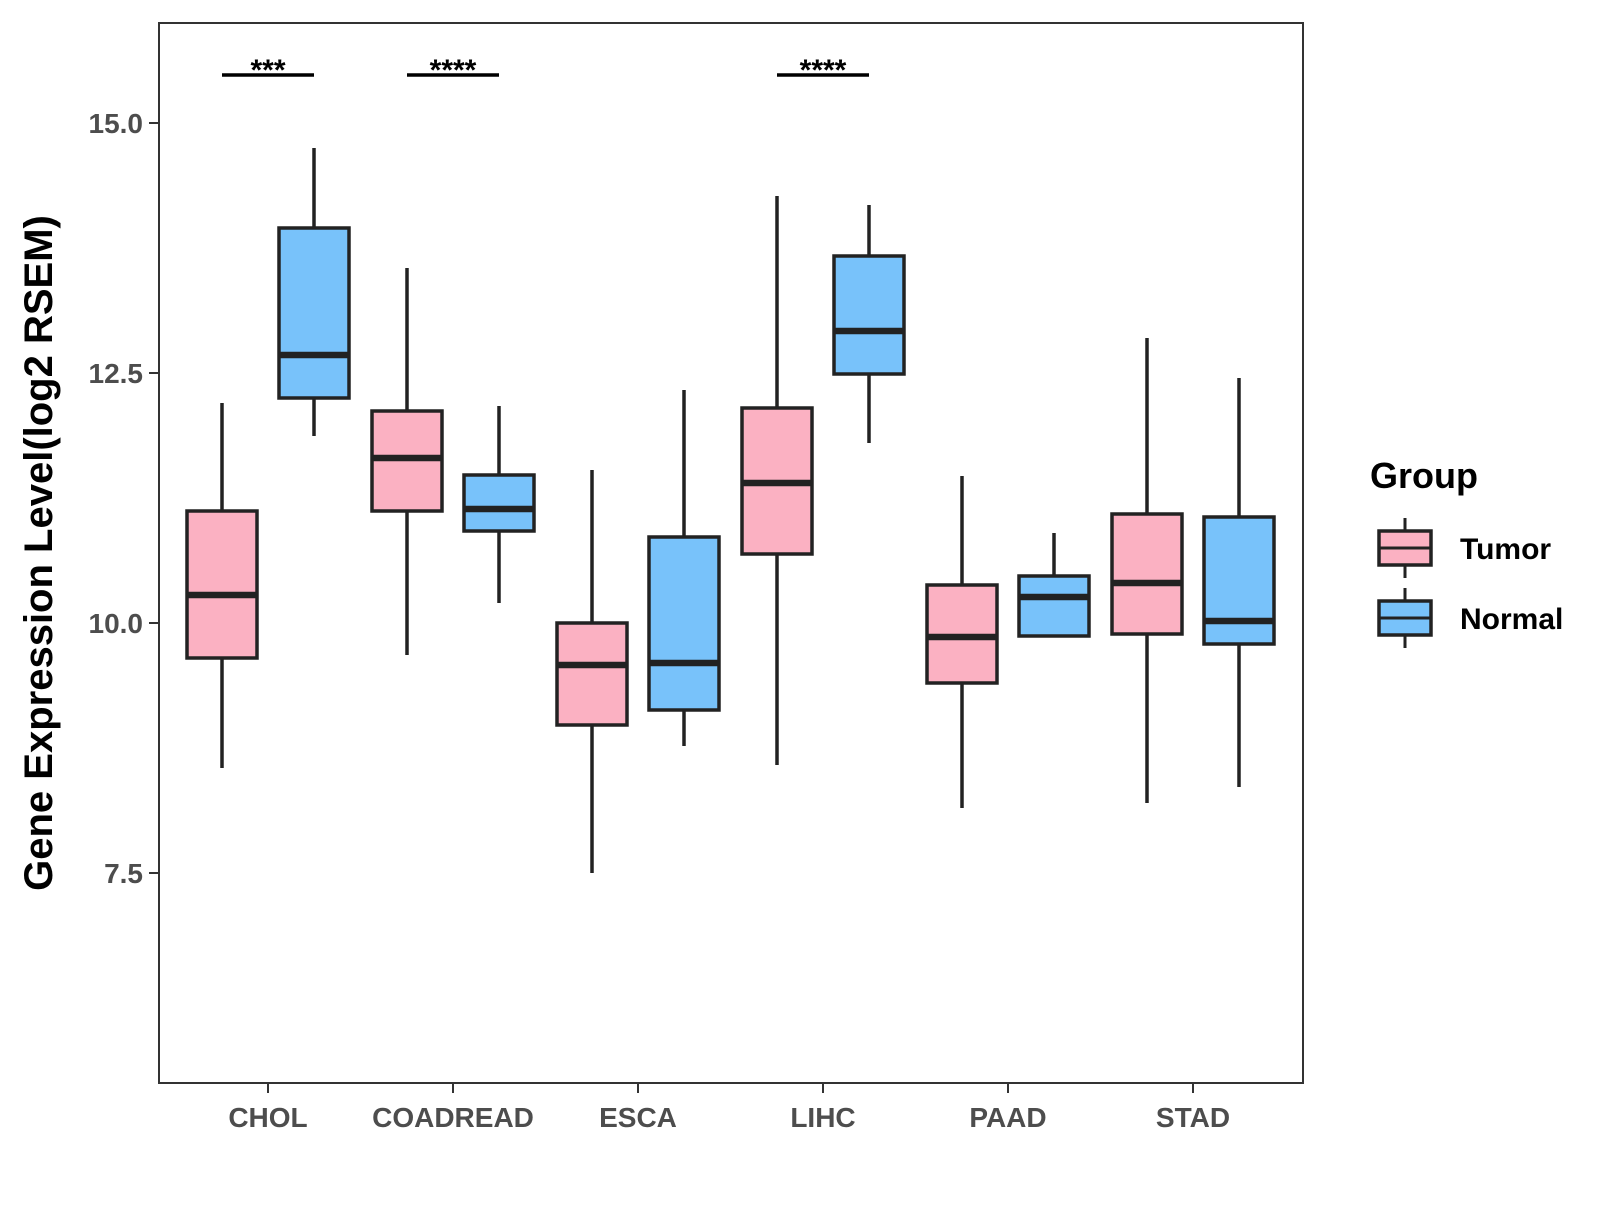  Describe the element at coordinates (962, 642) in the screenshot. I see `box-tumor-paad` at that location.